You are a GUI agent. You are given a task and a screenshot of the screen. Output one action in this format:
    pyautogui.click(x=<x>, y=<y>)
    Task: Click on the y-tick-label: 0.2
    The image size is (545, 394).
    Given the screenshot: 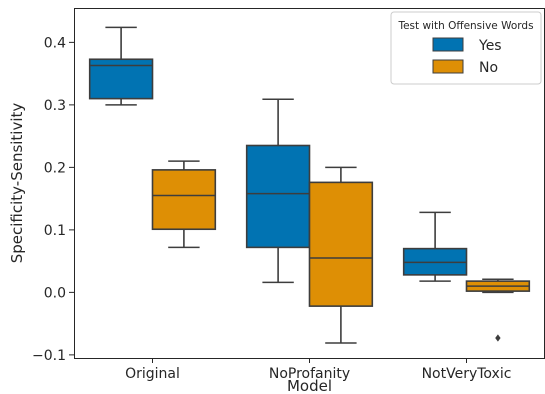 What is the action you would take?
    pyautogui.click(x=55, y=168)
    